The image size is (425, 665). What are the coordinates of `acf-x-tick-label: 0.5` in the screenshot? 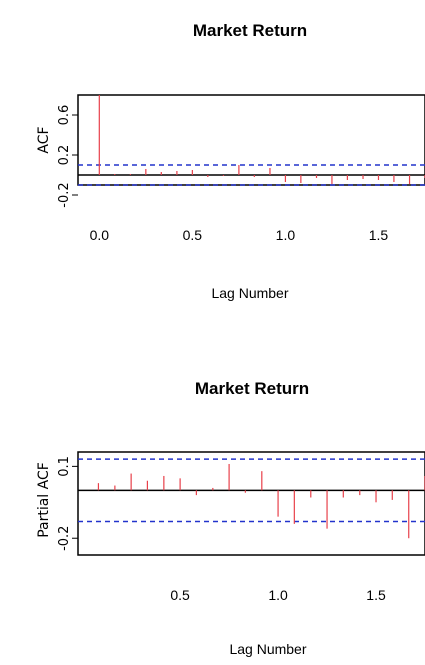 It's located at (193, 235).